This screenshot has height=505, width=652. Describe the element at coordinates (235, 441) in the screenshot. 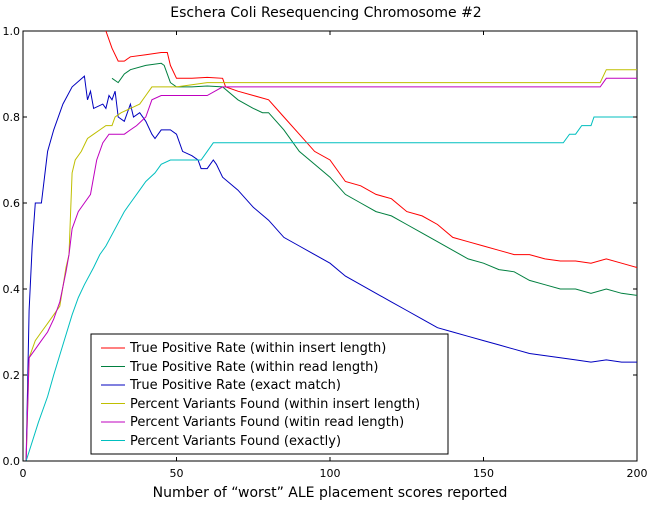

I see `legend-label-5: Percent Variants Found (exactly)` at that location.